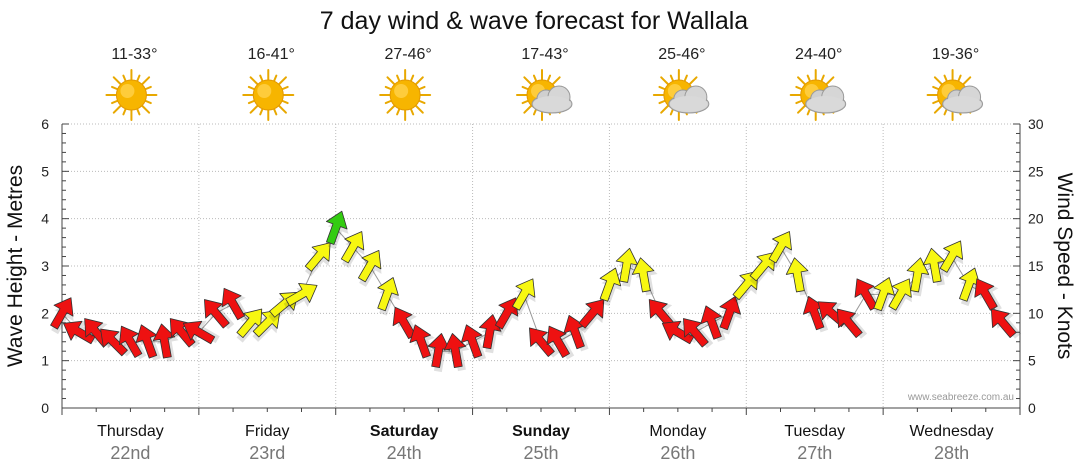 The image size is (1080, 475). I want to click on day-name-label: Monday, so click(677, 431).